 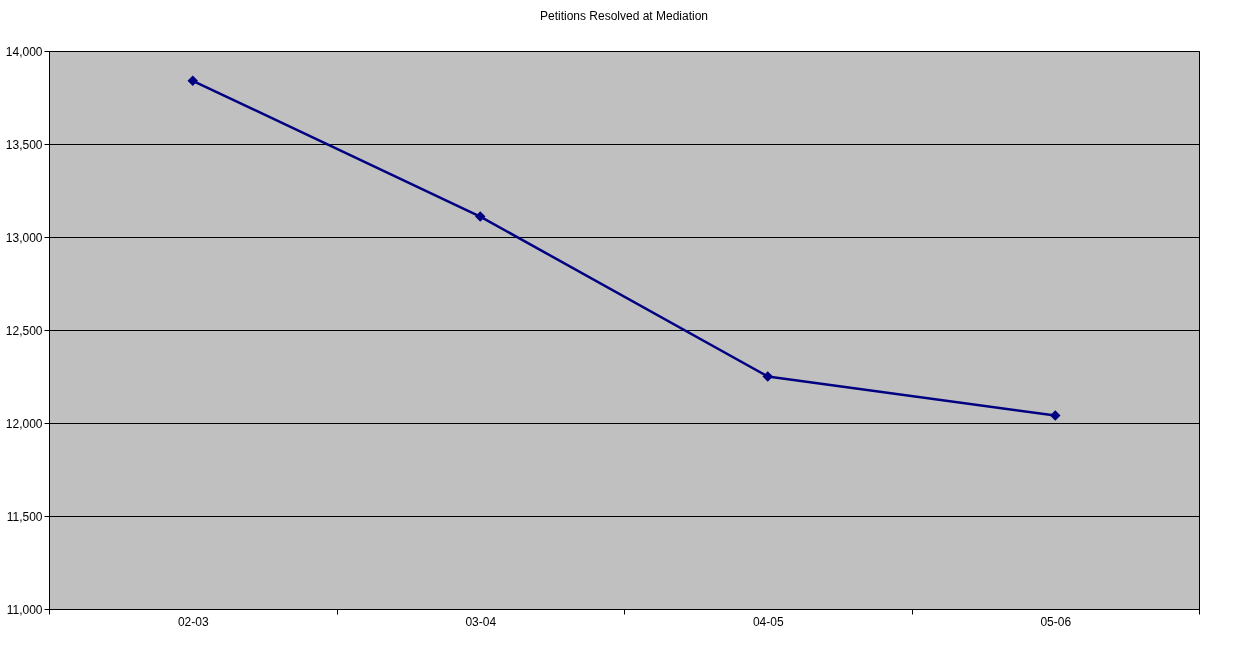 What do you see at coordinates (24, 609) in the screenshot?
I see `y-tick-label: 11,000` at bounding box center [24, 609].